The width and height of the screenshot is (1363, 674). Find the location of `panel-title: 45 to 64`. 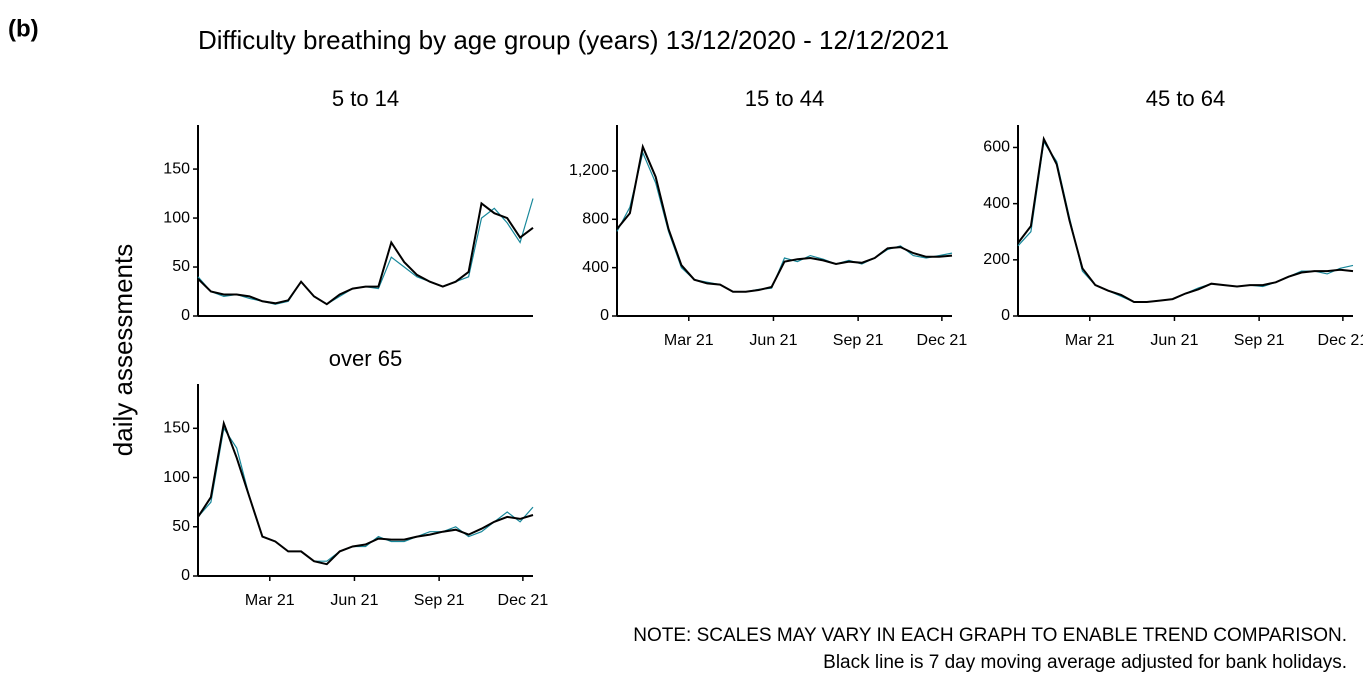

panel-title: 45 to 64 is located at coordinates (1186, 98).